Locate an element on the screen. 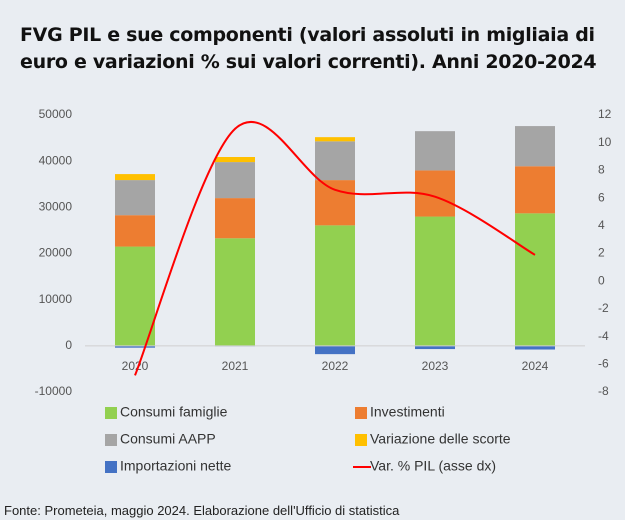  y-tick-label: -10000 is located at coordinates (54, 391).